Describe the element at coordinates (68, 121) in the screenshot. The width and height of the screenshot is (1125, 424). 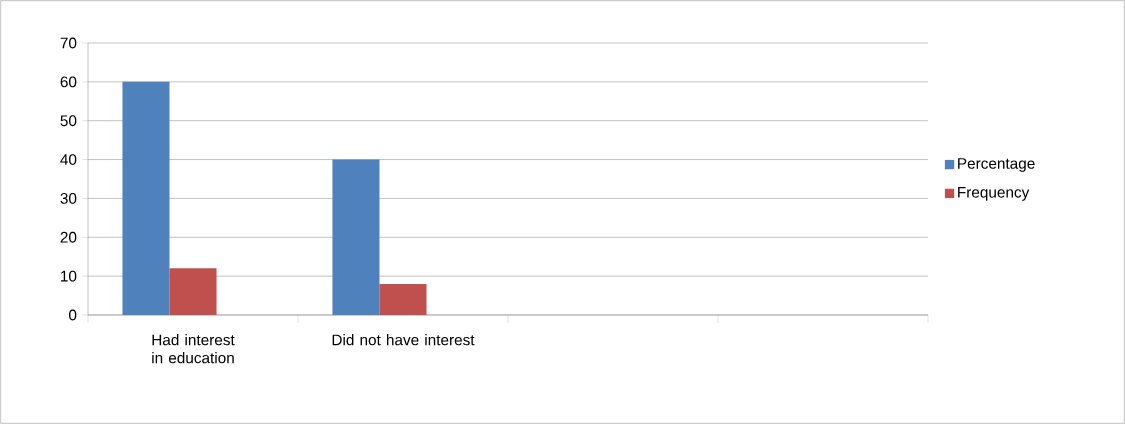
I see `y-tick-label: 50` at that location.